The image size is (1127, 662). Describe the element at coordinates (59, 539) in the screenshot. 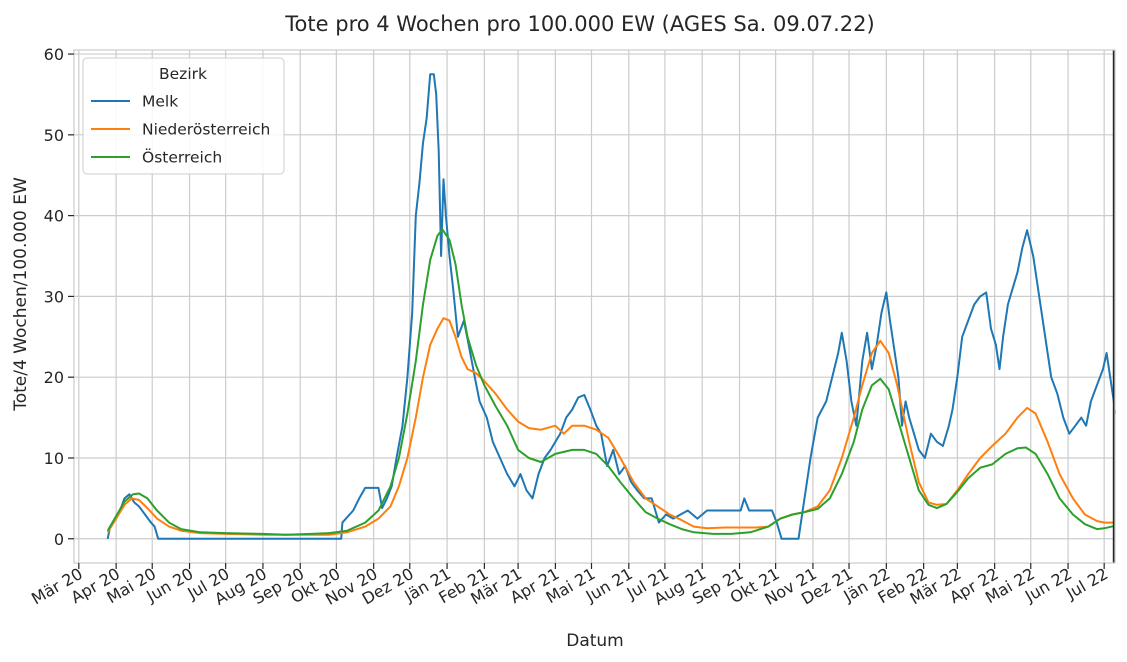

I see `y-tick-label: 0` at that location.